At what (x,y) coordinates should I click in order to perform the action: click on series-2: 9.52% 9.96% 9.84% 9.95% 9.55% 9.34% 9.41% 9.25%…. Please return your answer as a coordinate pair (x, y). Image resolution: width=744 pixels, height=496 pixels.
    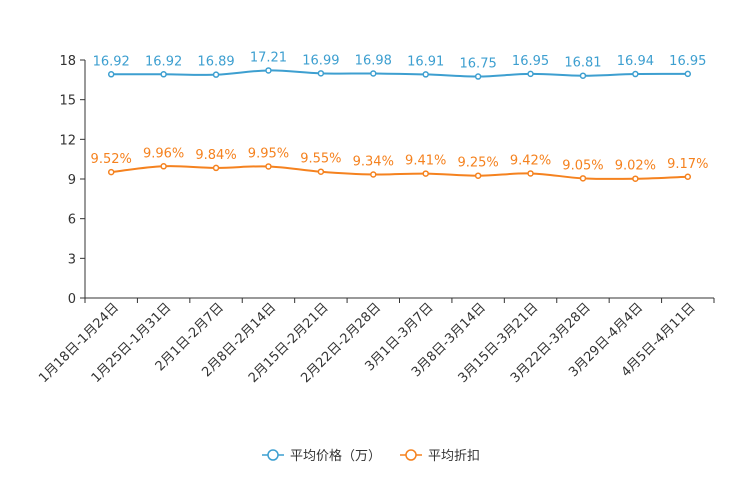
    Looking at the image, I should click on (399, 164).